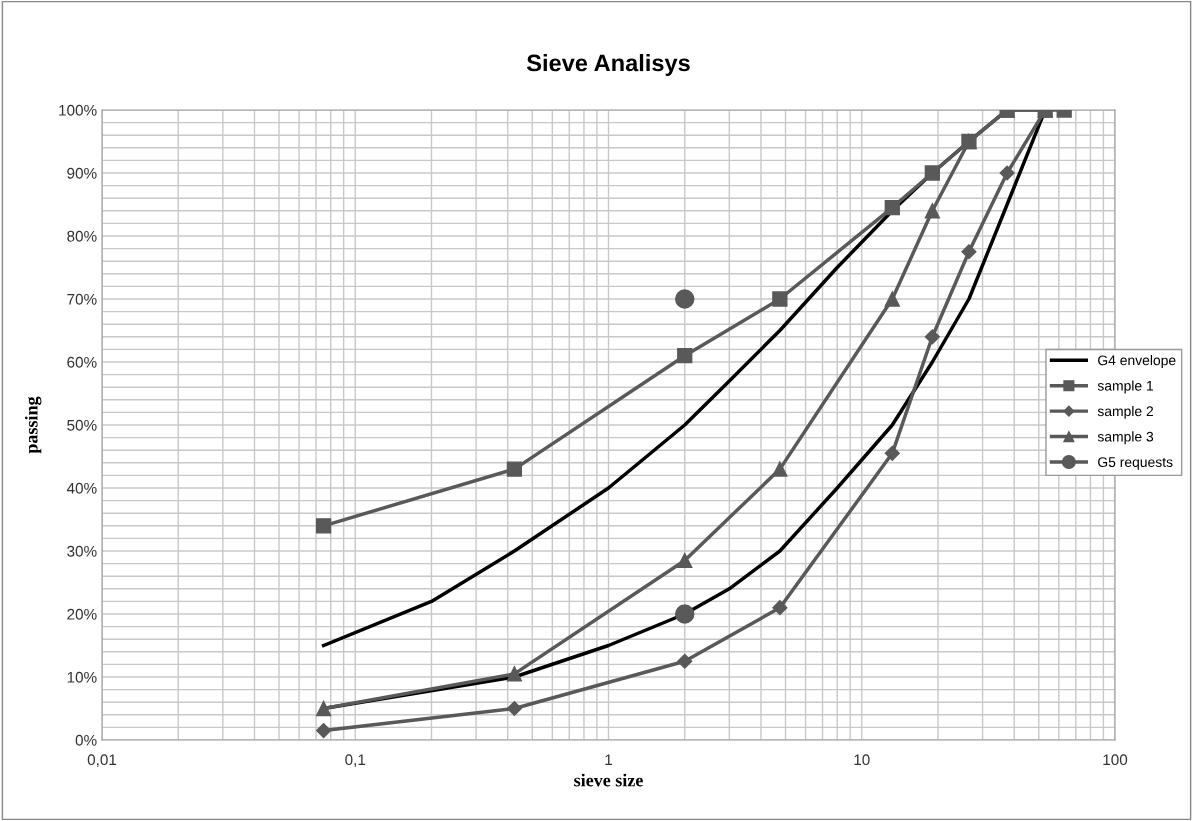  I want to click on y-tick-label: 90%, so click(82, 173).